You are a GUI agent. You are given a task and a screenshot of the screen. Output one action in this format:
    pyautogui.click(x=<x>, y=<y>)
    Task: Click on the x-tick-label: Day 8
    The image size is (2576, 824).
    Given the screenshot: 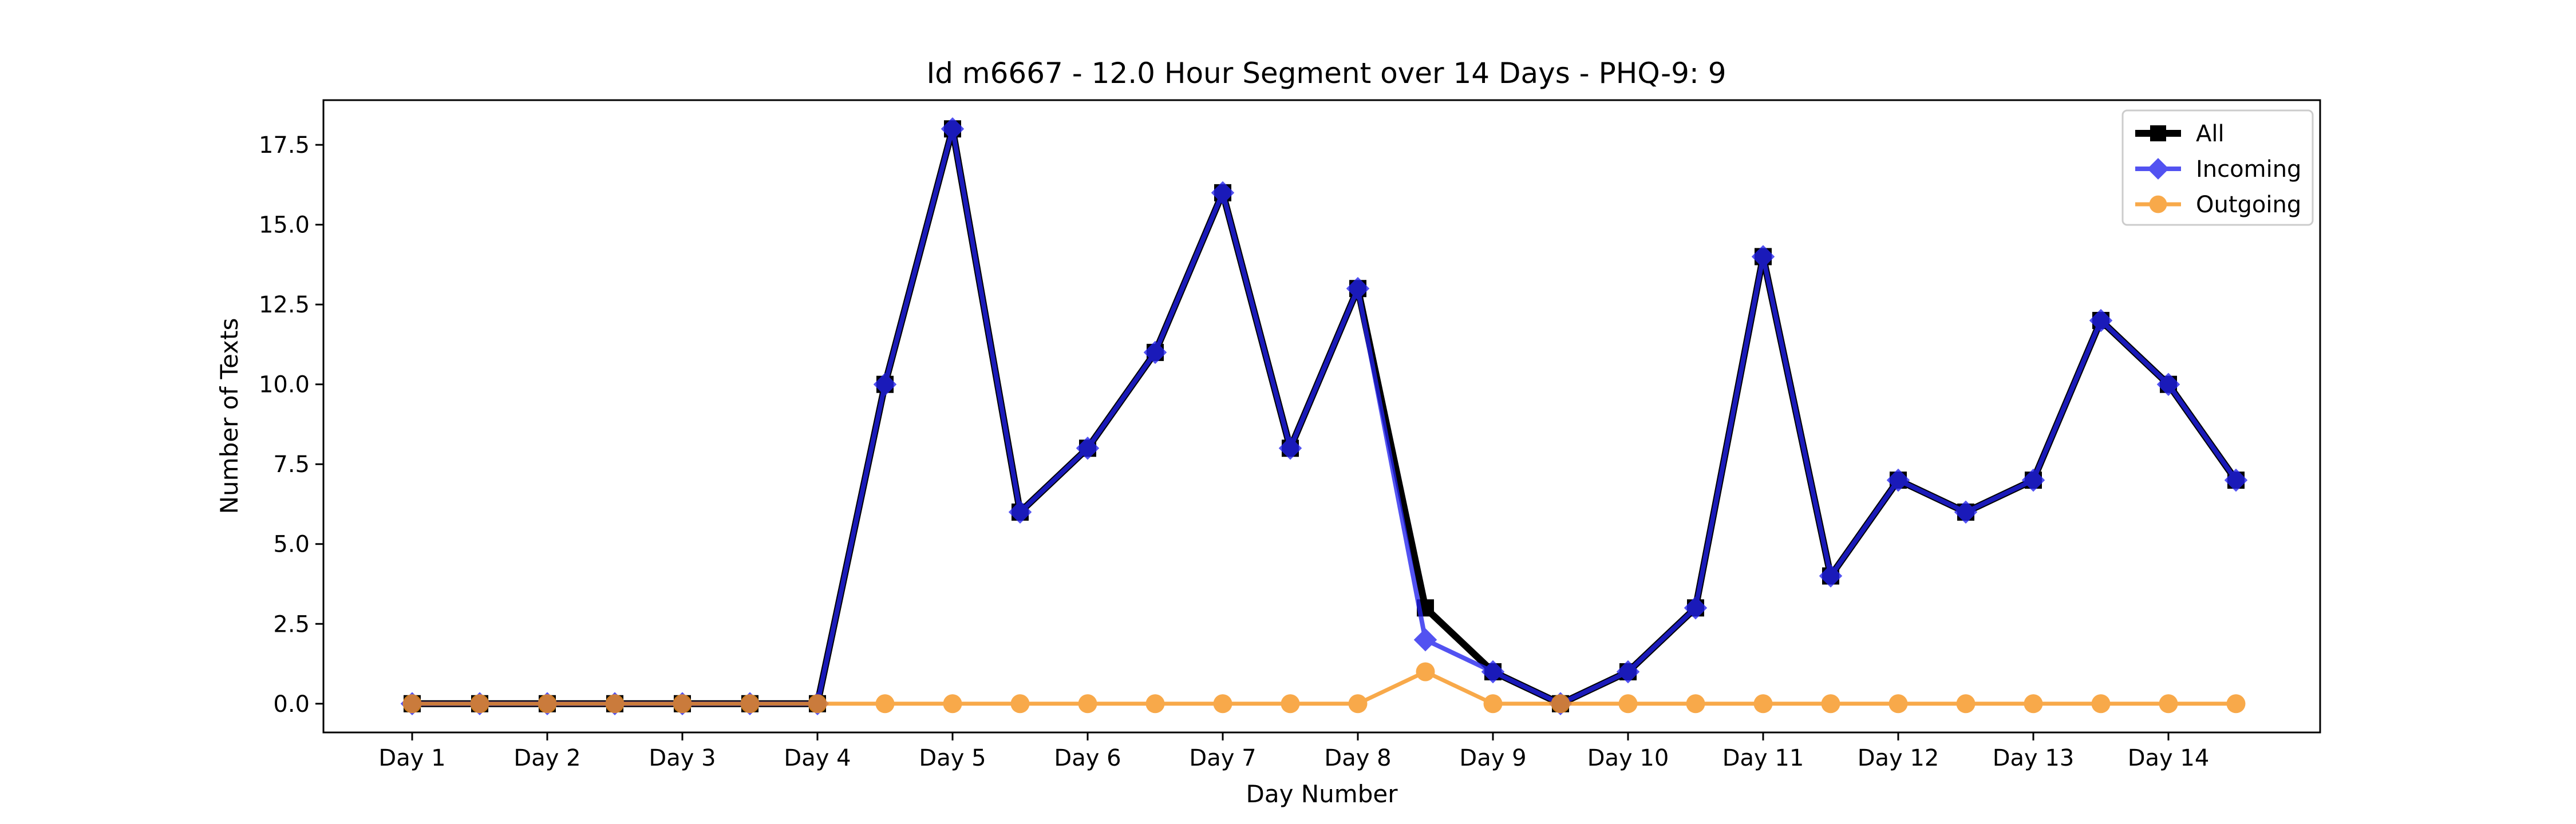 What is the action you would take?
    pyautogui.click(x=1357, y=758)
    